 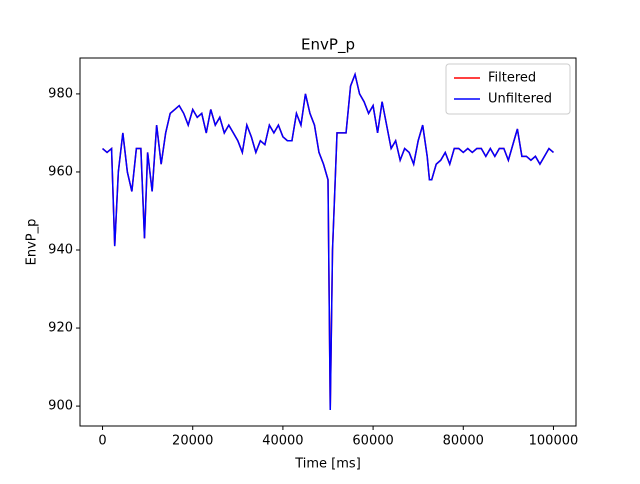 What do you see at coordinates (60, 250) in the screenshot?
I see `y-tick-label: 940` at bounding box center [60, 250].